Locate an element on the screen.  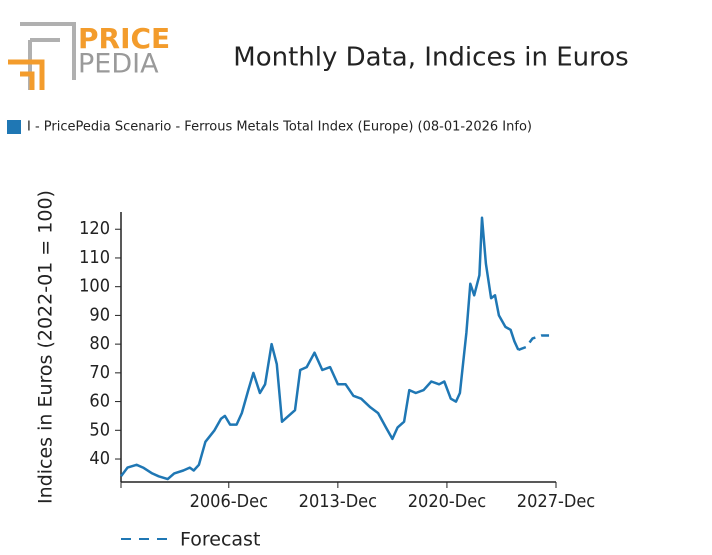
legend-label: Forecast is located at coordinates (220, 540).